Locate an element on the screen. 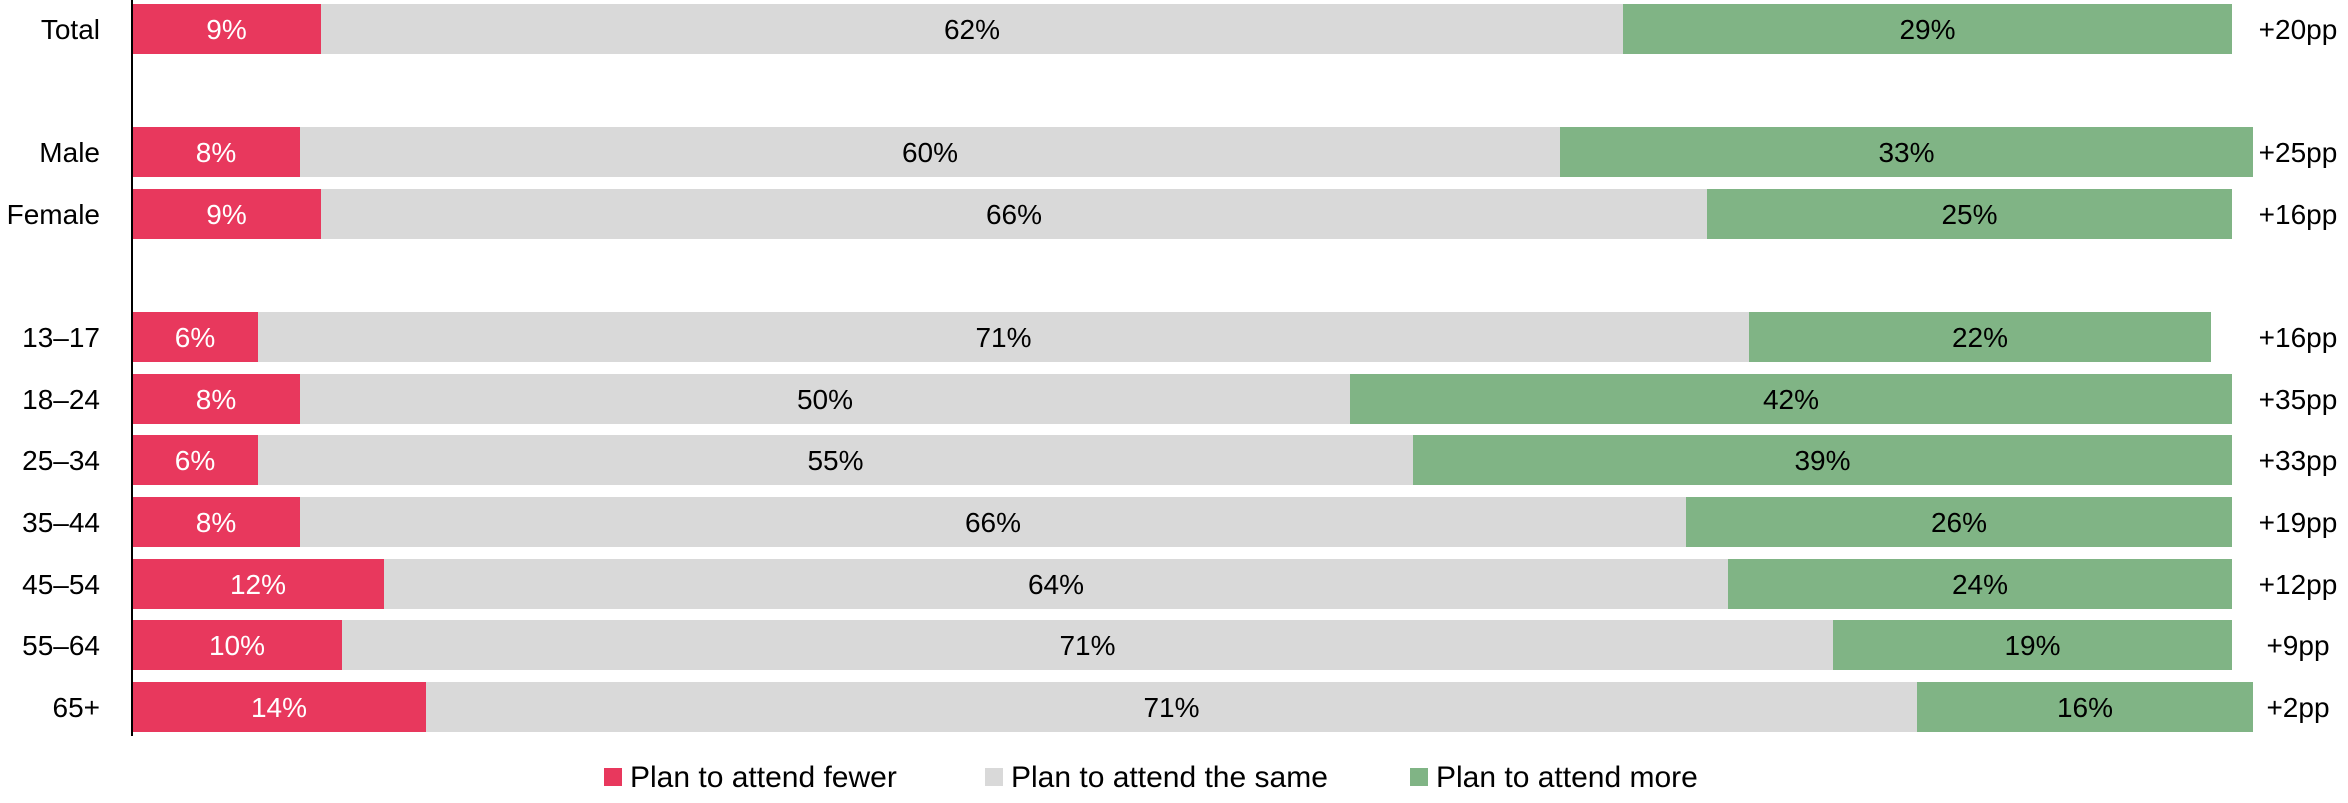 Image resolution: width=2348 pixels, height=803 pixels. data-label: 39% is located at coordinates (1822, 460).